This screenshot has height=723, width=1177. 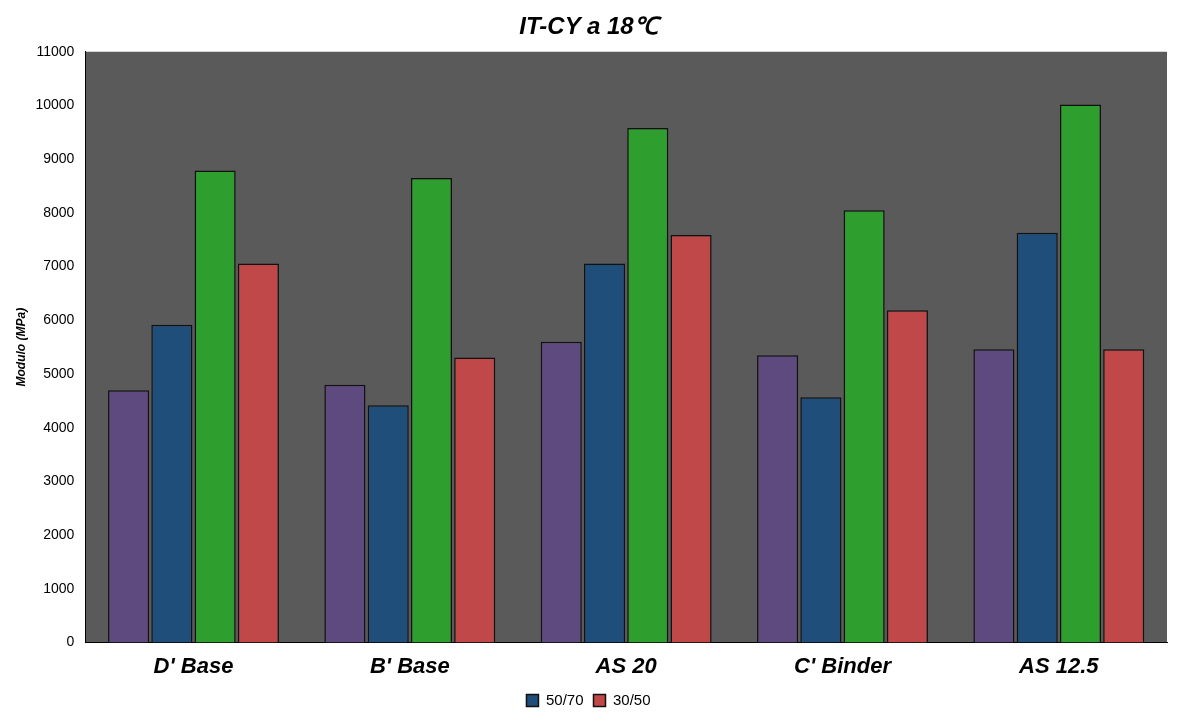 What do you see at coordinates (55, 50) in the screenshot?
I see `y-tick-label: 11000` at bounding box center [55, 50].